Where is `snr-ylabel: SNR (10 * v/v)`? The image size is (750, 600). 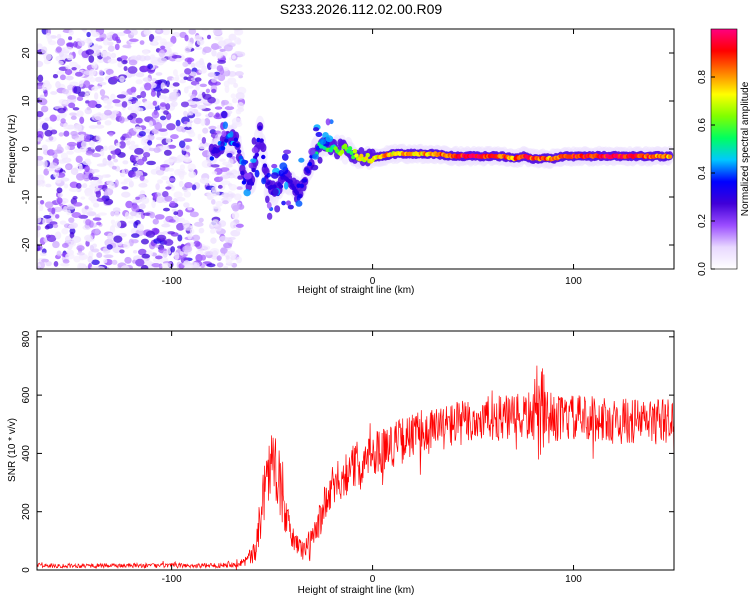
snr-ylabel: SNR (10 * v/v) is located at coordinates (12, 450).